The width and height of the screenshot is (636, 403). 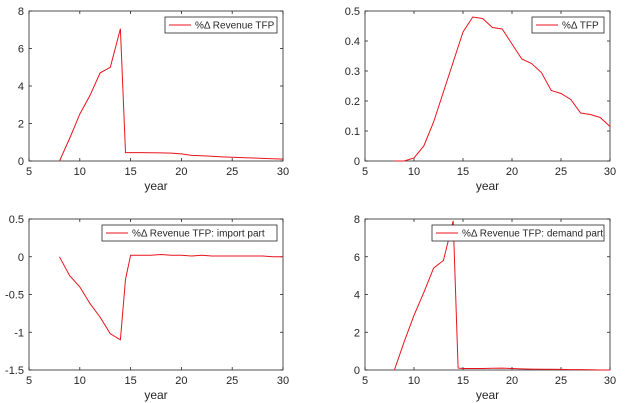 What do you see at coordinates (14, 296) in the screenshot?
I see `y-tick-label: -0.5` at bounding box center [14, 296].